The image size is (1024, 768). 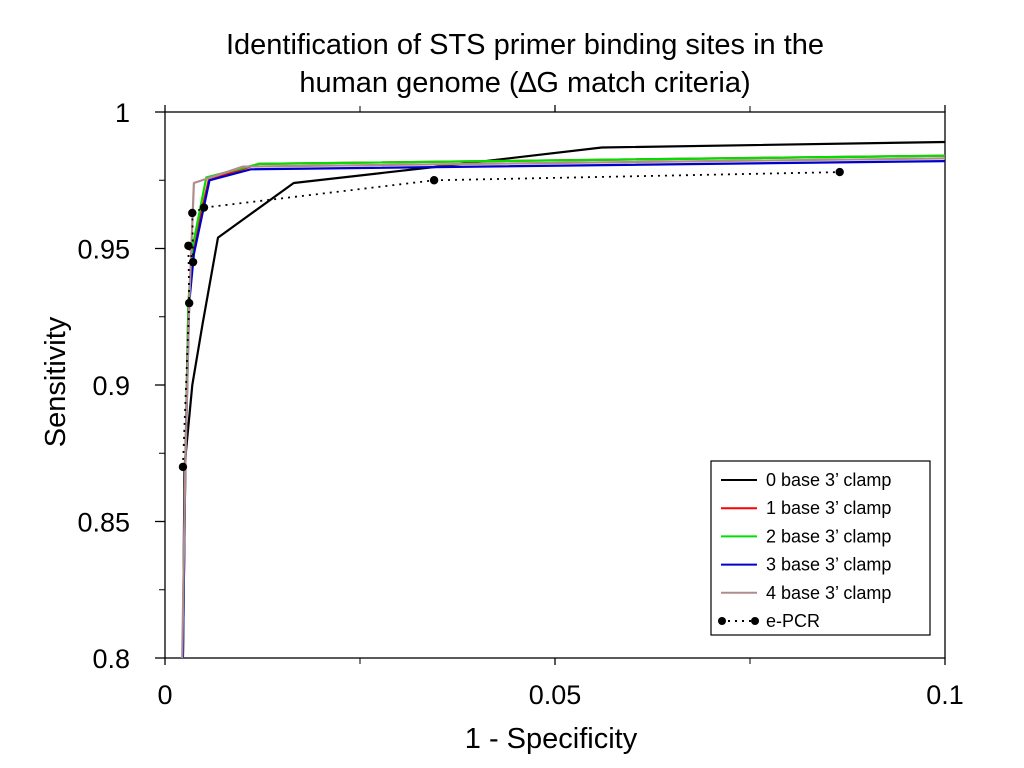 What do you see at coordinates (828, 565) in the screenshot?
I see `legend-label-4: 3 base 3’ clamp` at bounding box center [828, 565].